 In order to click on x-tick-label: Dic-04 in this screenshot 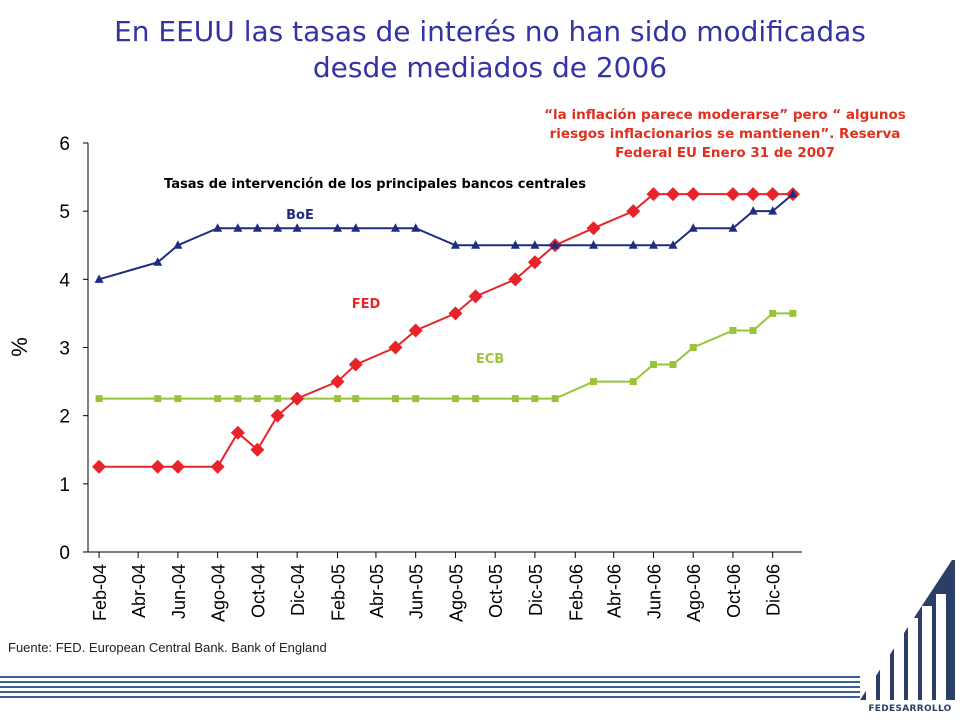, I will do `click(298, 590)`.